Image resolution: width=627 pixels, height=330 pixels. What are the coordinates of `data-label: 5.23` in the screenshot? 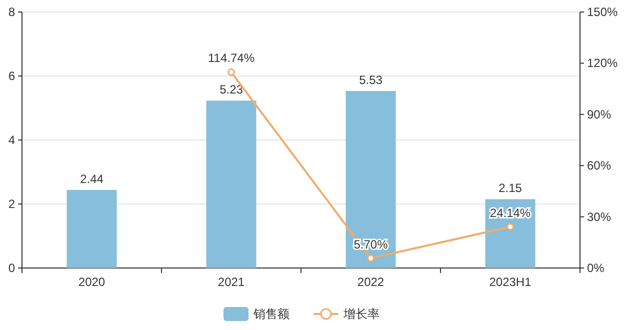 It's located at (232, 89).